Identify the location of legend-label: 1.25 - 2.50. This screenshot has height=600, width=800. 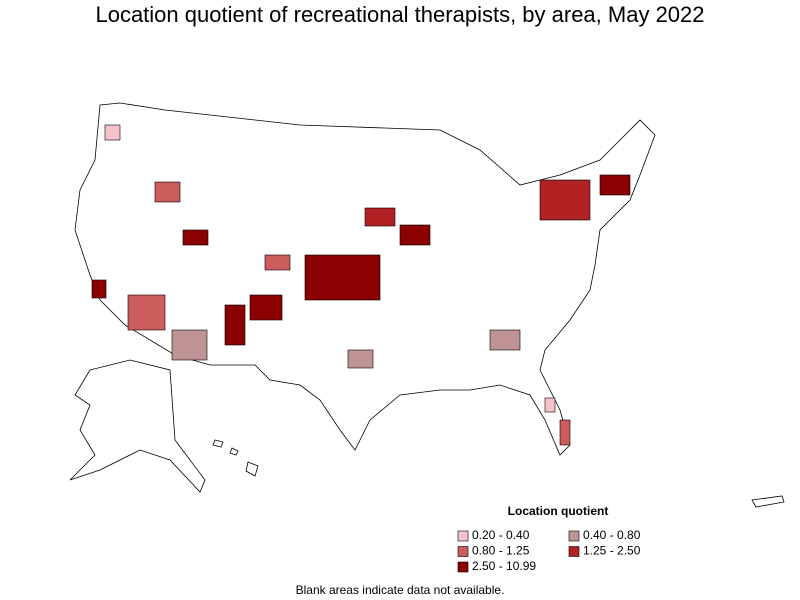
(612, 551).